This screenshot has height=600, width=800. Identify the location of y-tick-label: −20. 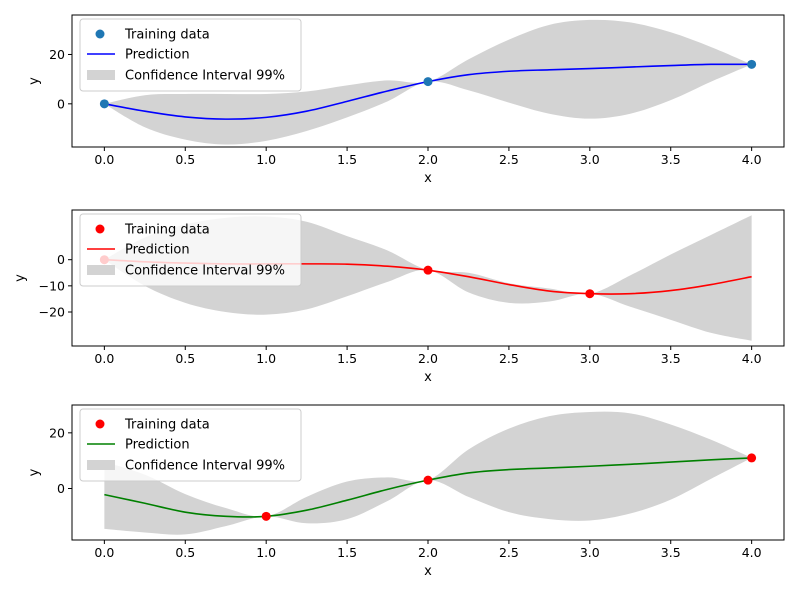
(52, 312).